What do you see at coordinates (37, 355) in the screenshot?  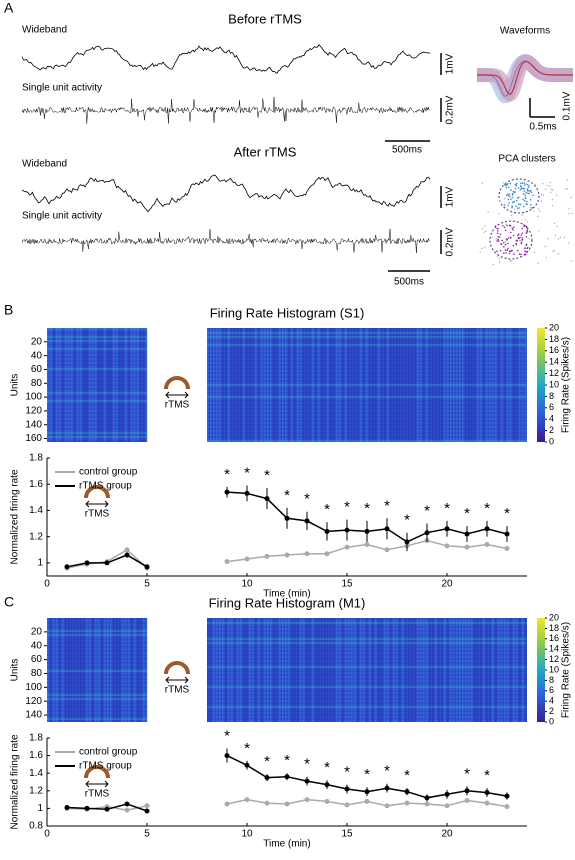 I see `y-tick-label: 40` at bounding box center [37, 355].